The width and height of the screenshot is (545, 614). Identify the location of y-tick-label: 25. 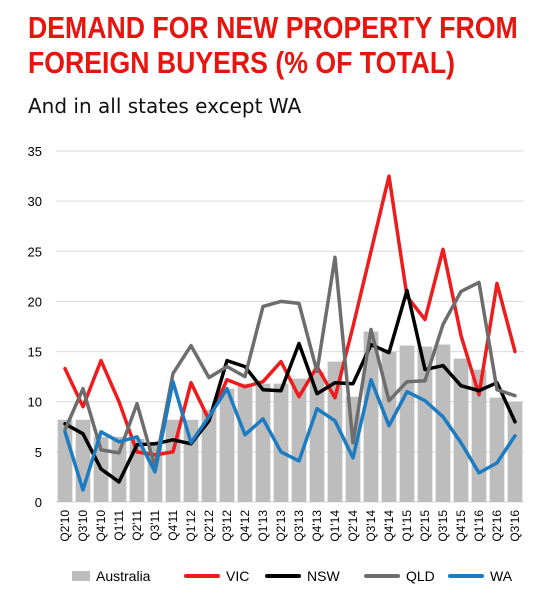
(35, 251).